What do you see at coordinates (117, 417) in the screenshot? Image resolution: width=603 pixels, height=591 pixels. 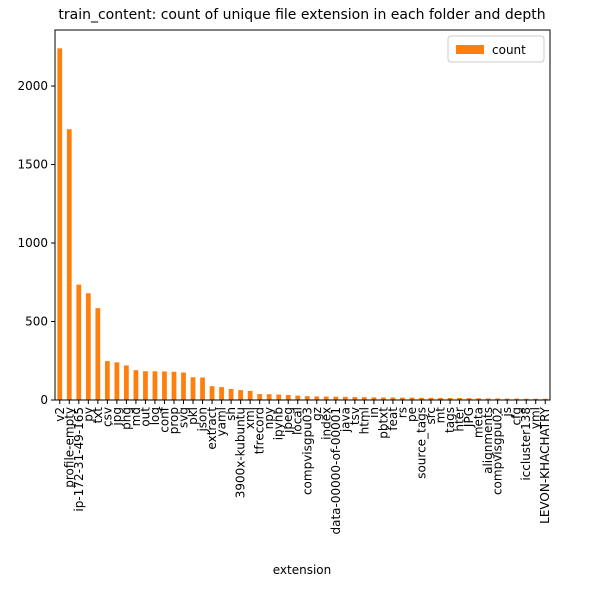 I see `x-tick-label: jpg` at bounding box center [117, 417].